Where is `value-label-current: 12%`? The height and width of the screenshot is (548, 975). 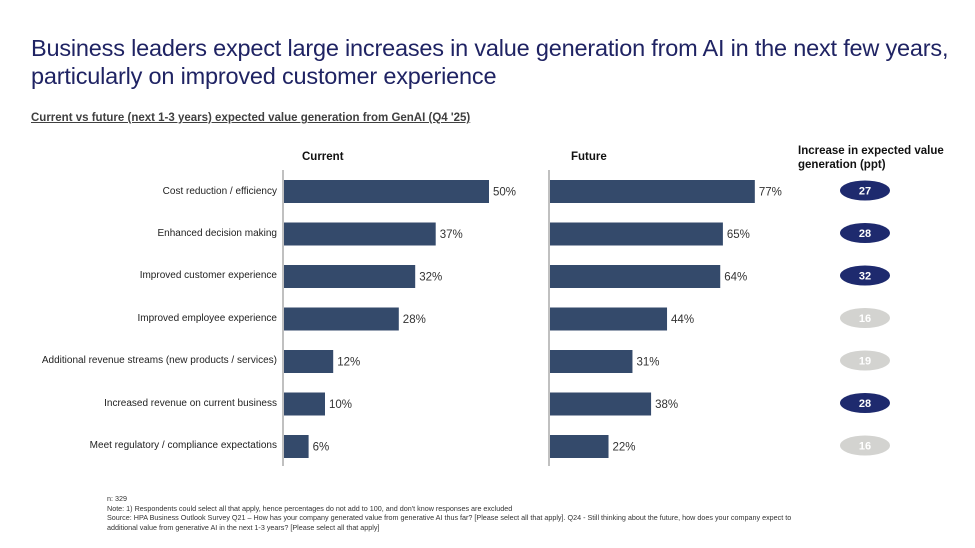
value-label-current: 12% is located at coordinates (348, 363).